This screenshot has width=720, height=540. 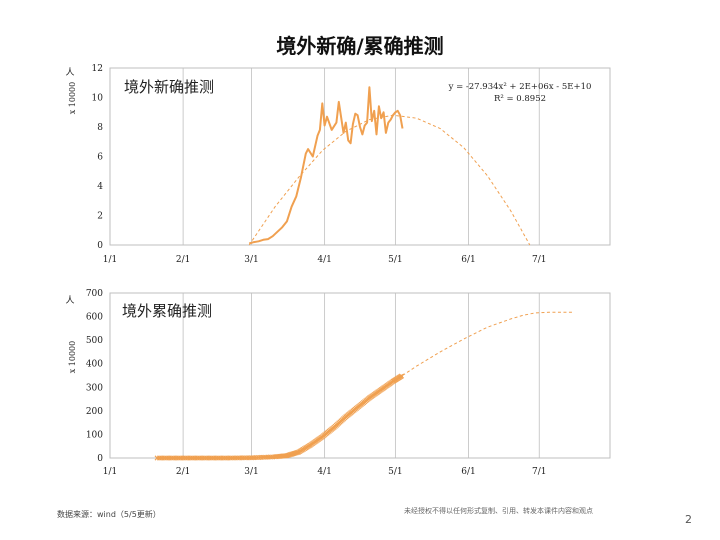 What do you see at coordinates (97, 69) in the screenshot?
I see `y-tick-label: 12` at bounding box center [97, 69].